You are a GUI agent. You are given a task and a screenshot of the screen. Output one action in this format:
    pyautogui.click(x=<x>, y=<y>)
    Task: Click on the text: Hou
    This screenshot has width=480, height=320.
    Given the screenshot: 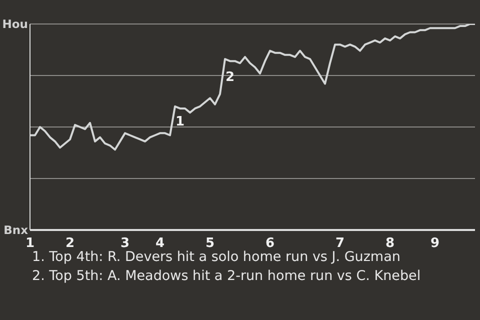 What is the action you would take?
    pyautogui.click(x=15, y=24)
    